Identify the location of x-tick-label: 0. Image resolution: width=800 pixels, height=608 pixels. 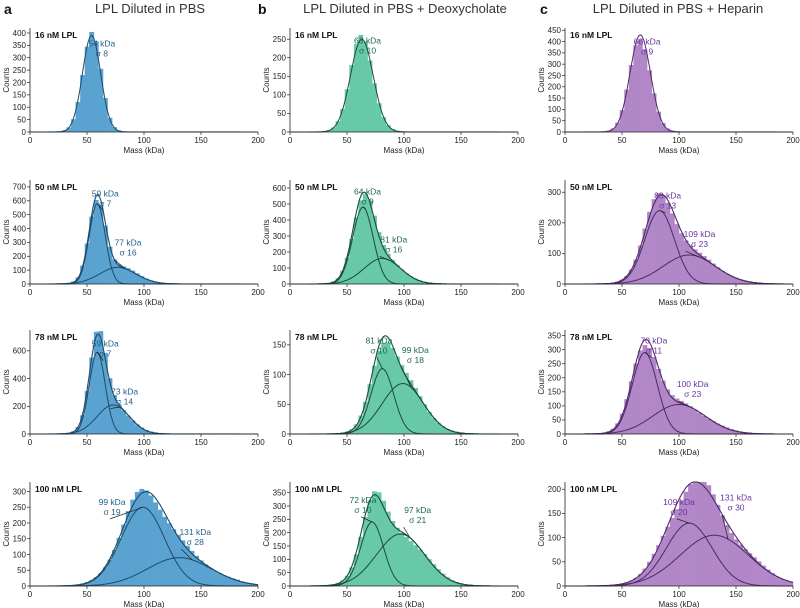
(290, 140).